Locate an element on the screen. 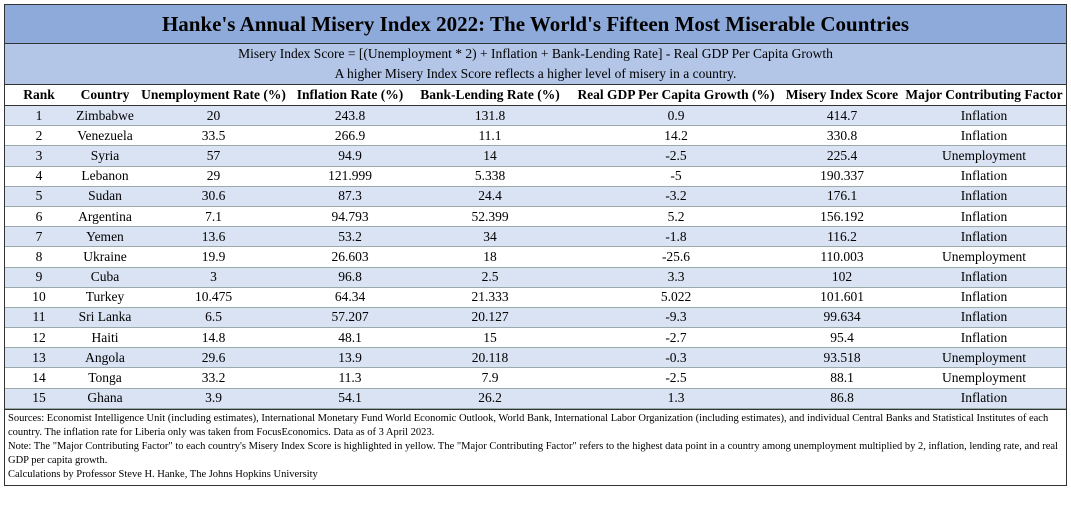  table-cell: 3.9 is located at coordinates (213, 398).